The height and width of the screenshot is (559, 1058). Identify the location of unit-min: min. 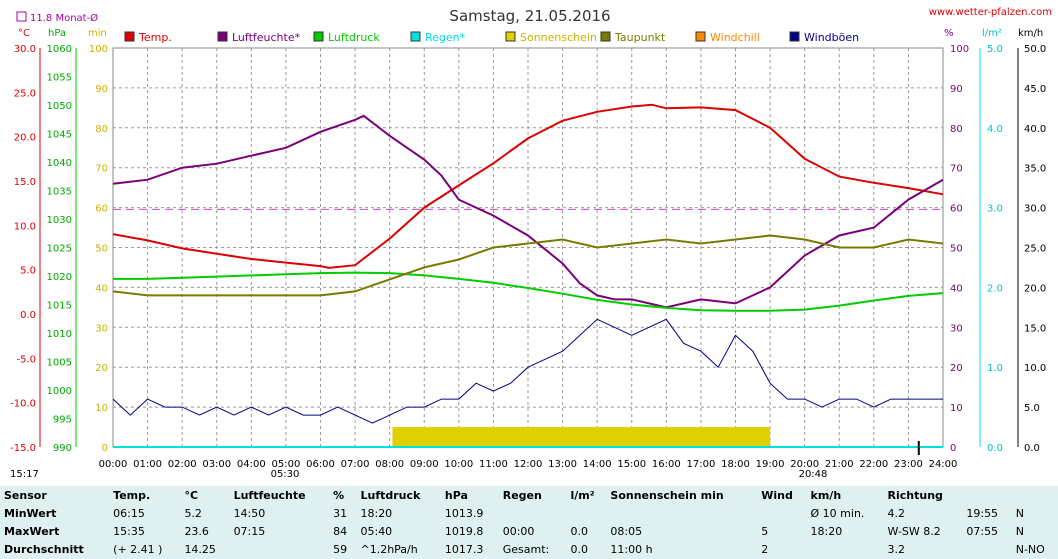
(97, 33).